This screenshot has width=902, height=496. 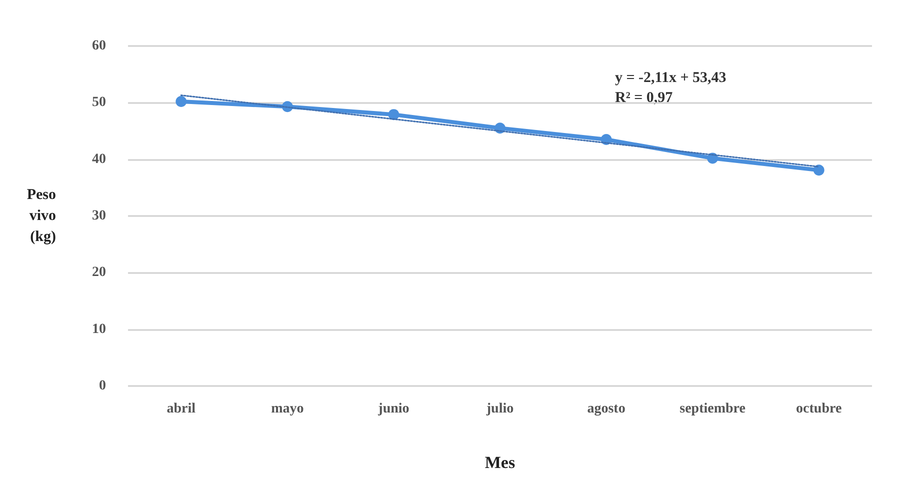 I want to click on x-tick-label: septiembre, so click(x=713, y=409).